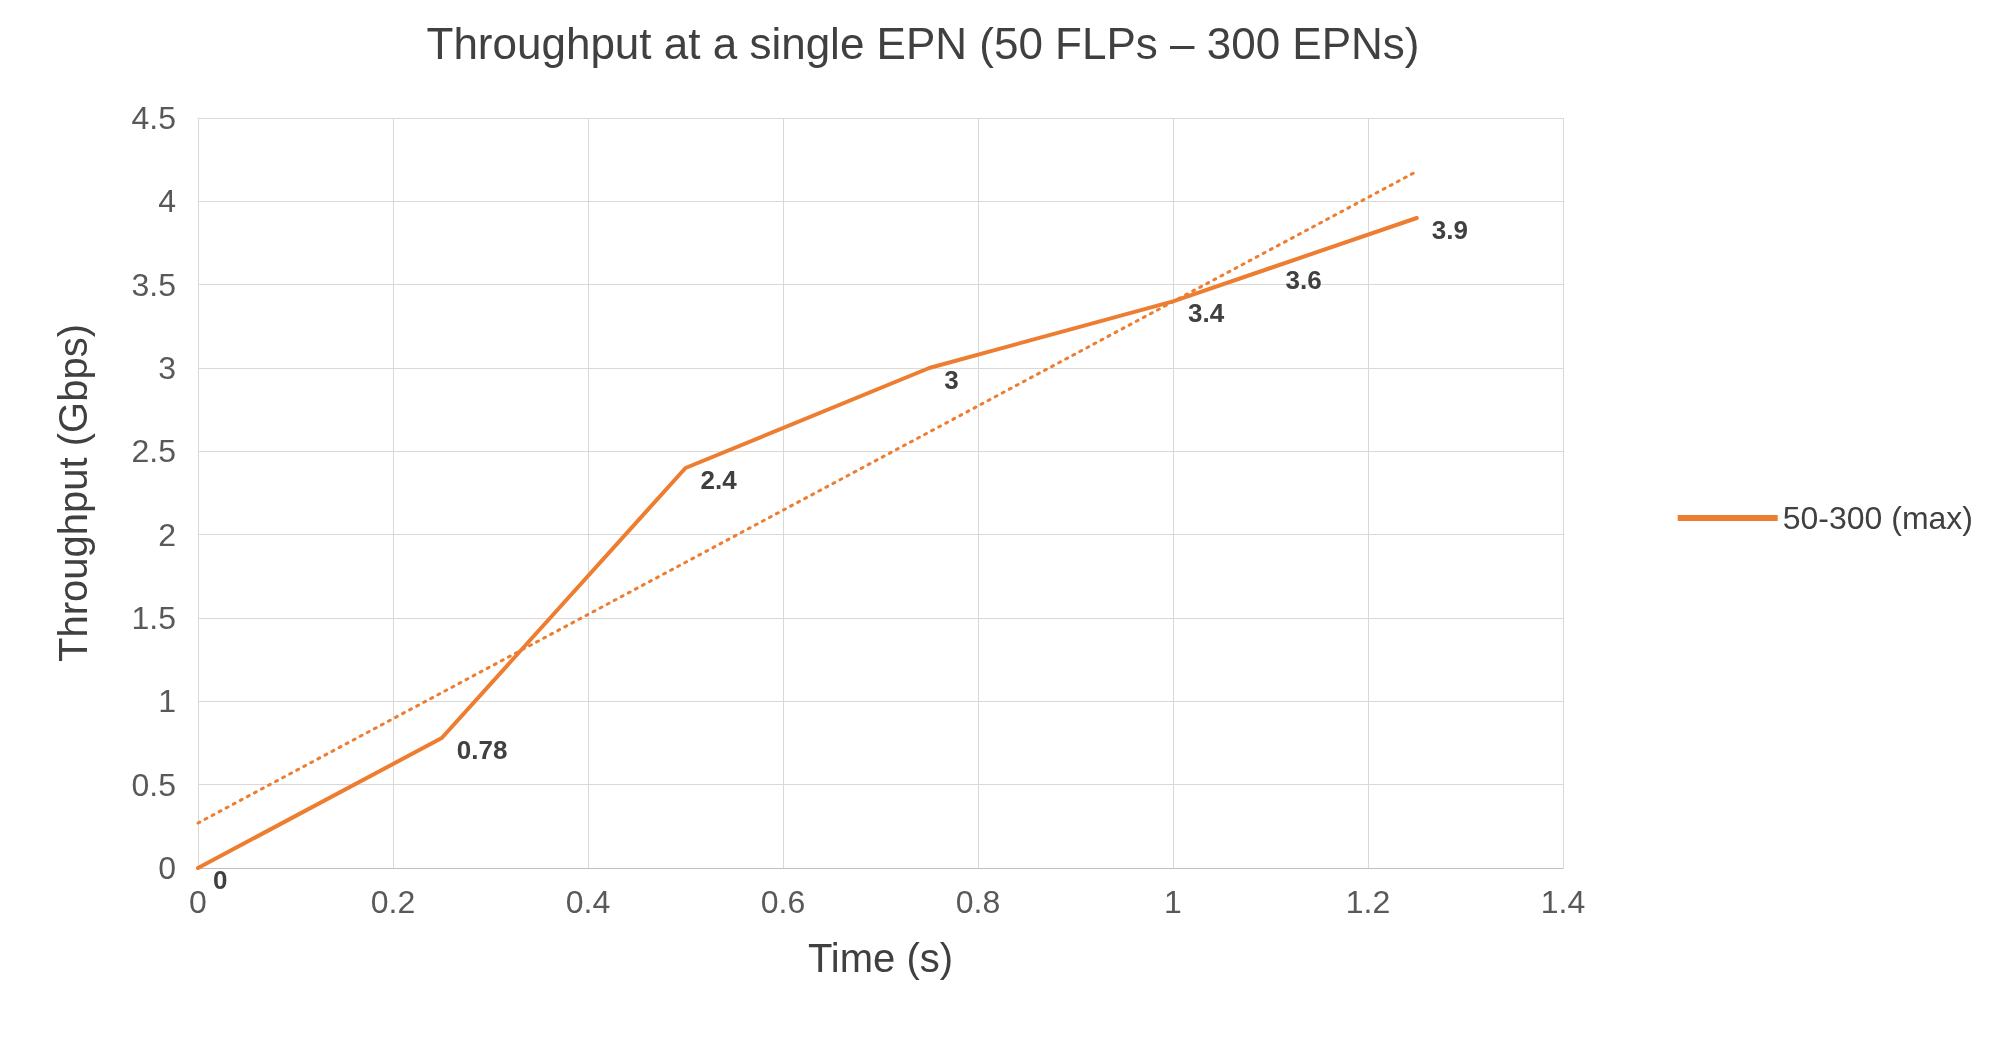 Image resolution: width=1997 pixels, height=1038 pixels. I want to click on y-tick-label: 3, so click(167, 368).